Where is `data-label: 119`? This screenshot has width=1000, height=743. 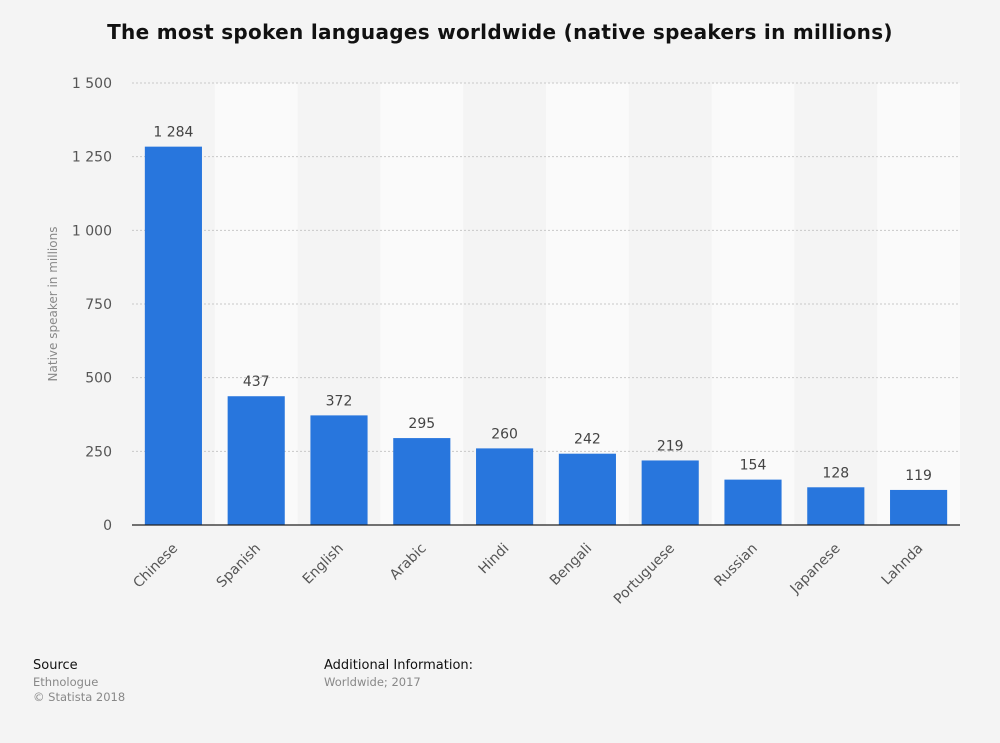 data-label: 119 is located at coordinates (918, 476).